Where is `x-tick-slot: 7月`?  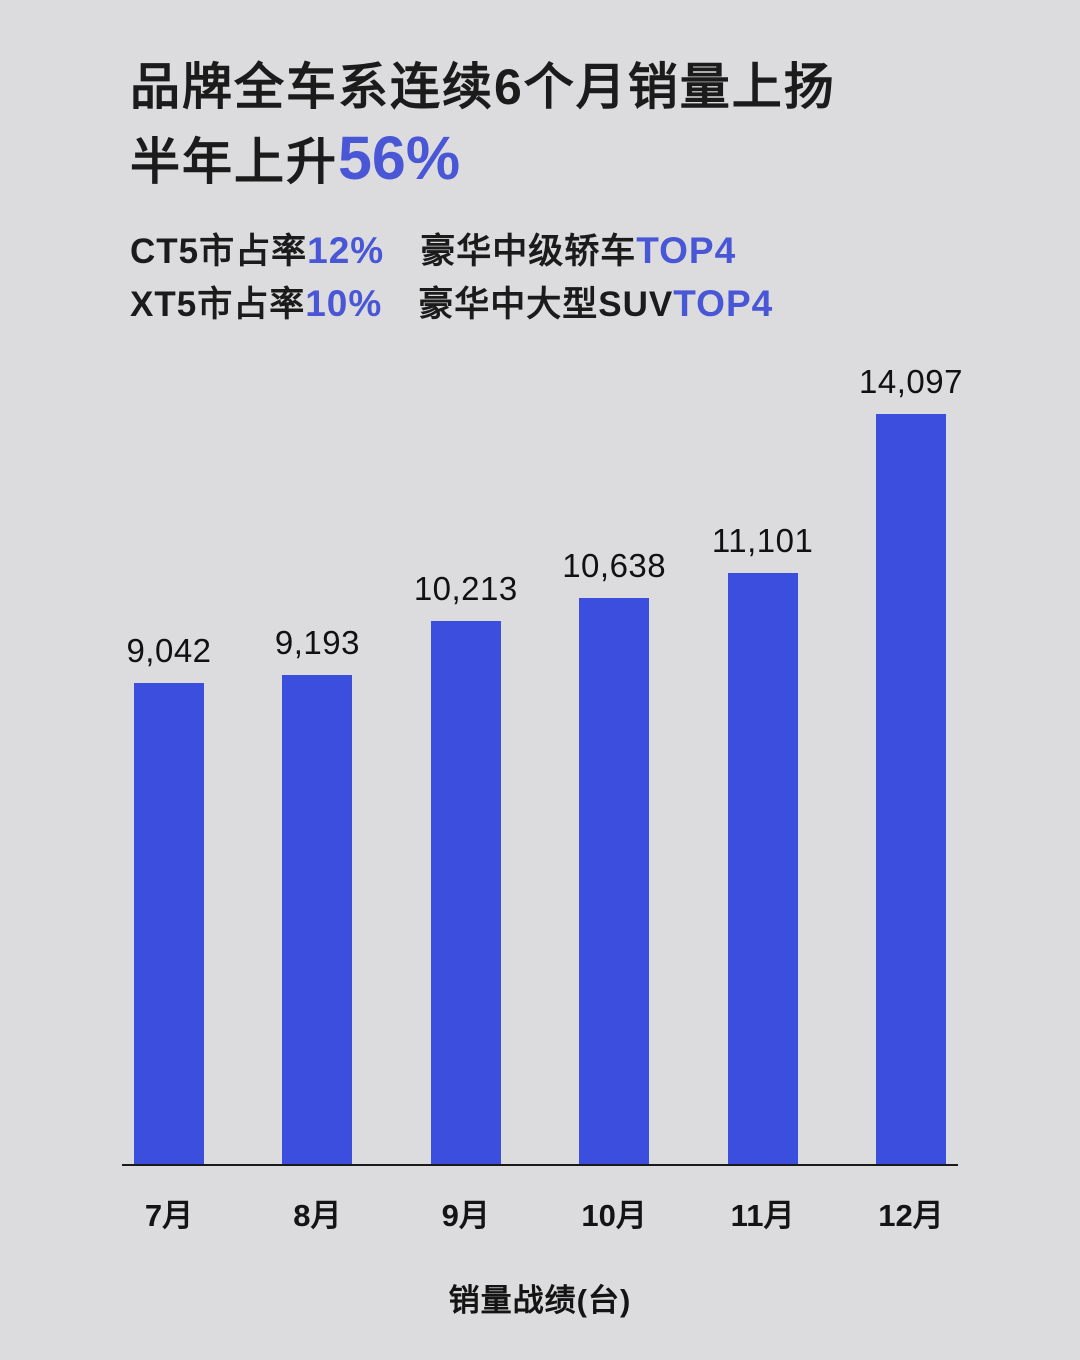
x-tick-slot: 7月 is located at coordinates (169, 1212).